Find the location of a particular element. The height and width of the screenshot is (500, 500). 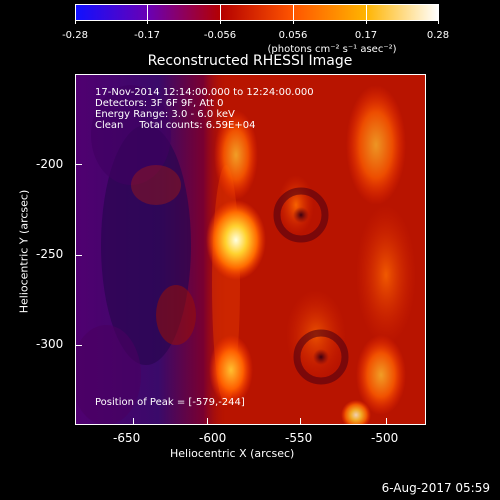

y-tick-label: -200 is located at coordinates (50, 164).